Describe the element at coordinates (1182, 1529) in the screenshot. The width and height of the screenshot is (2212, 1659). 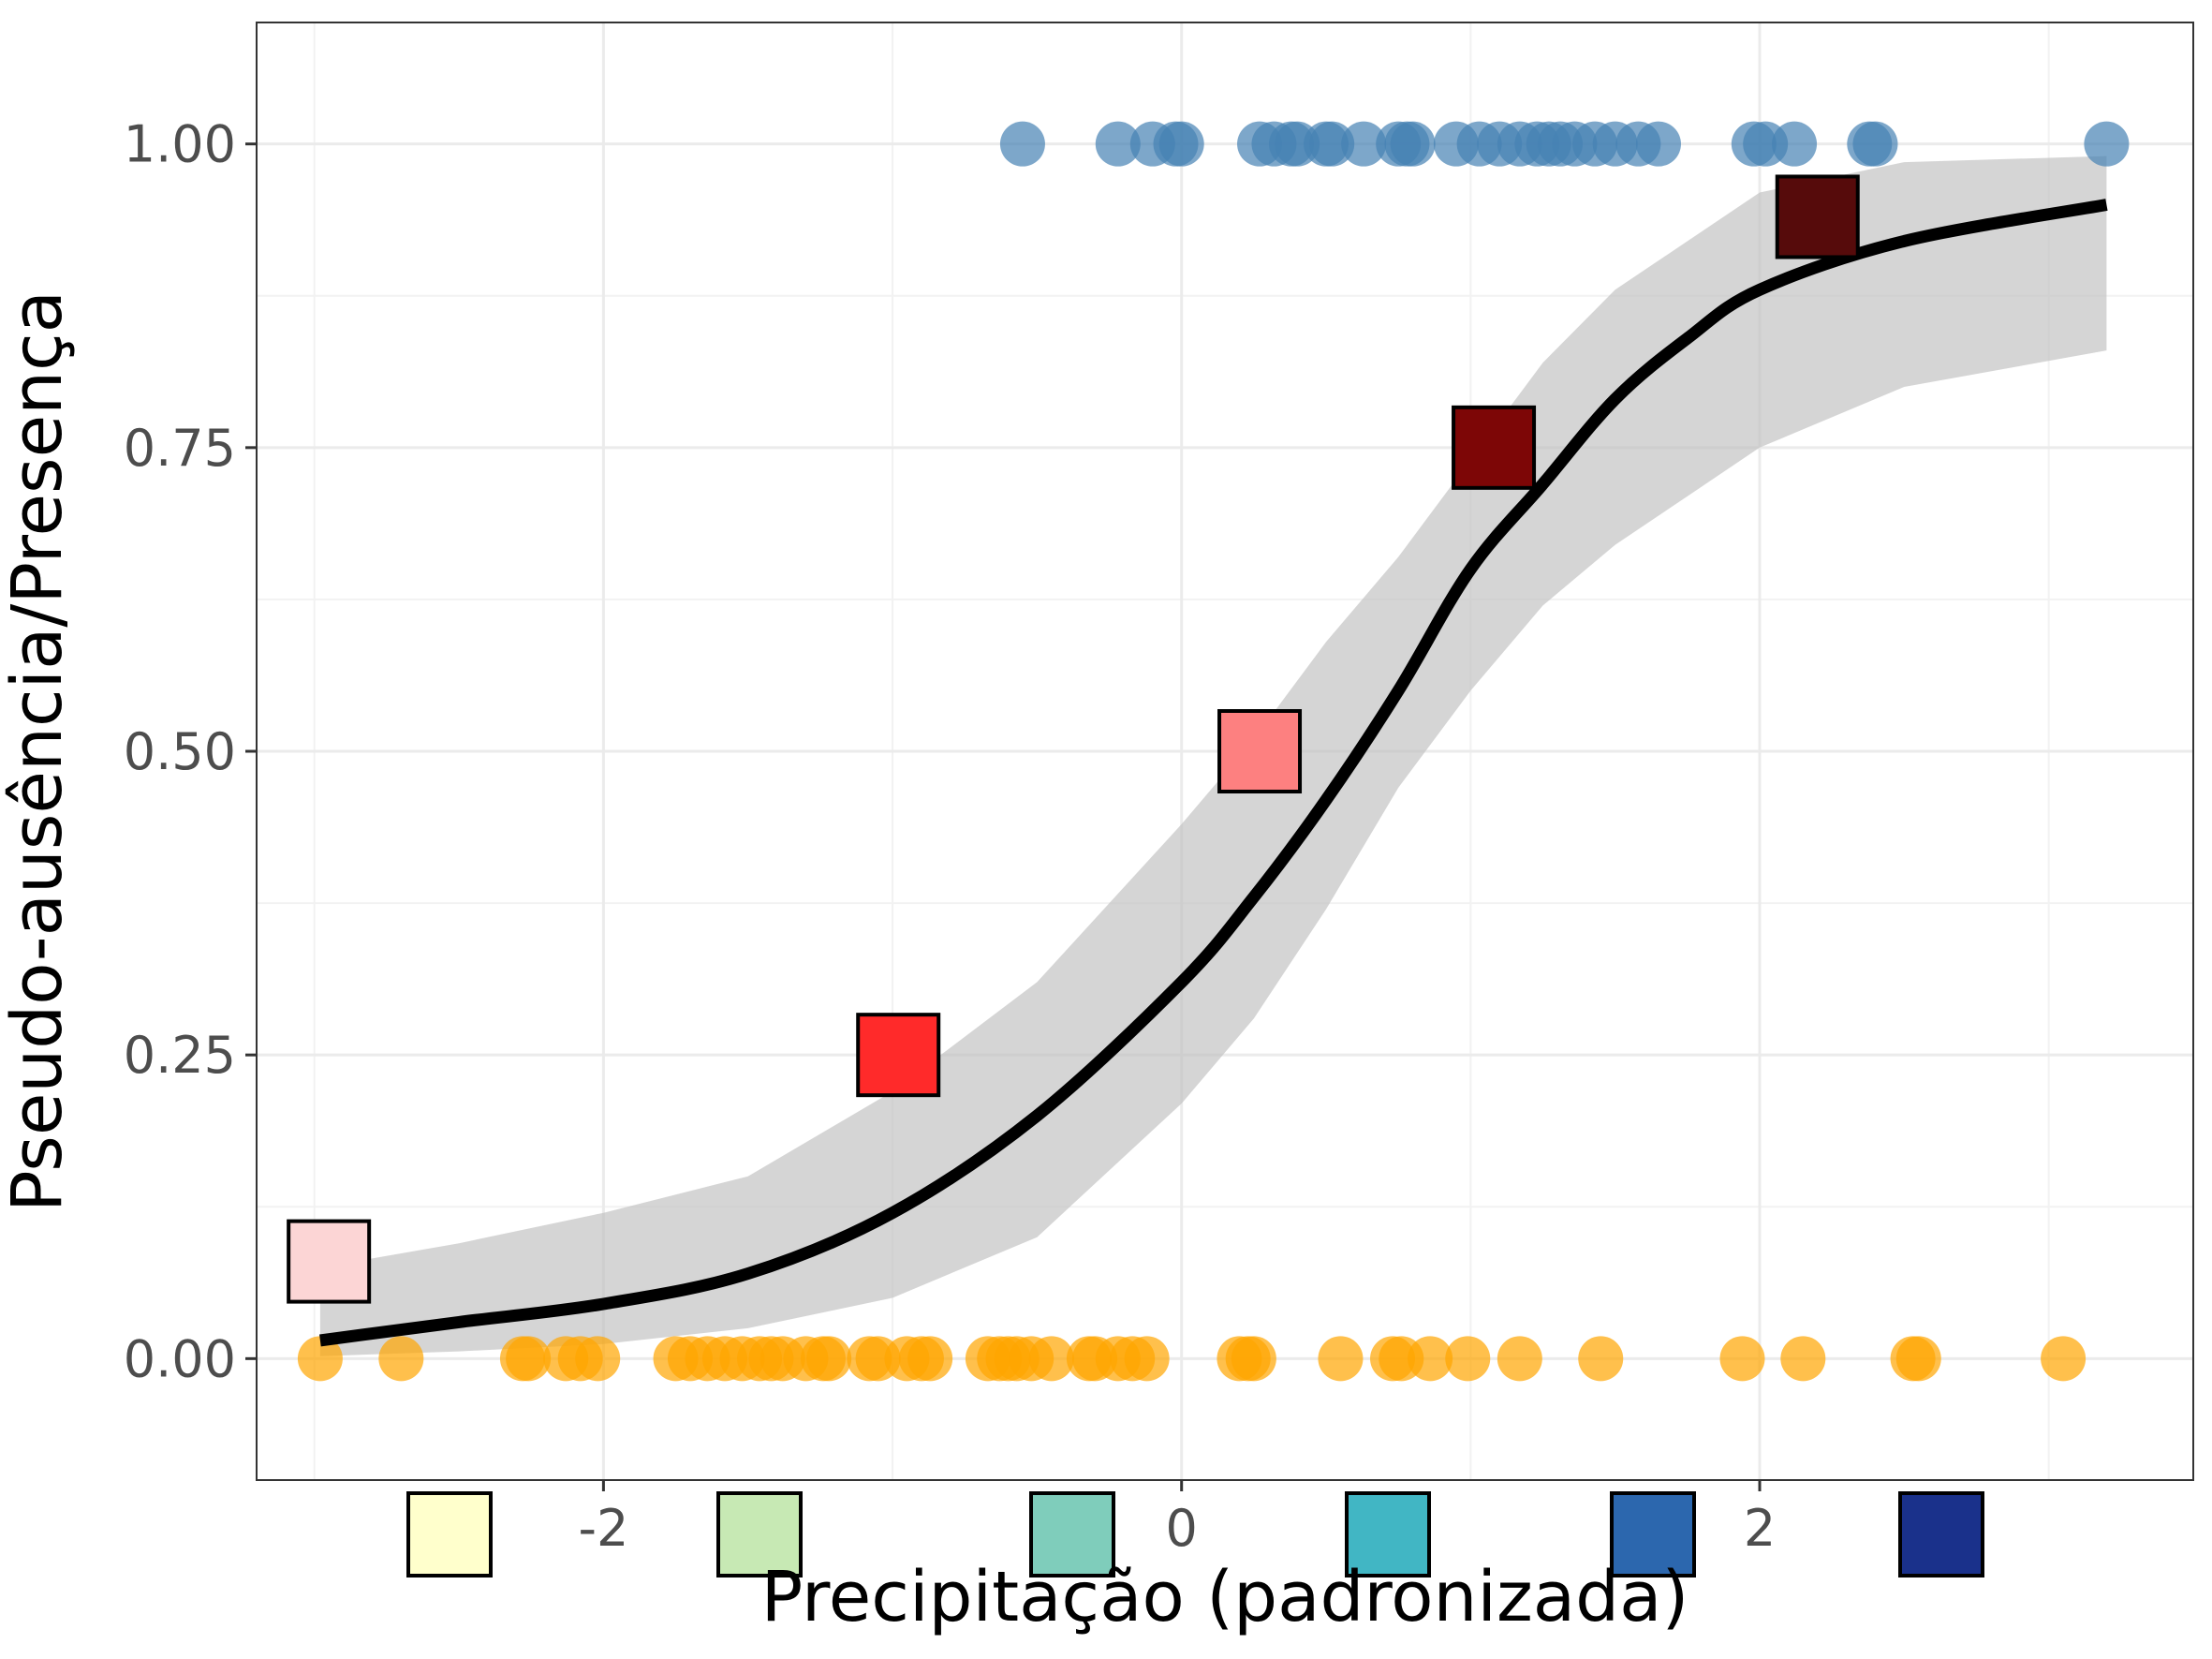
I see `x-tick-label: 0` at that location.